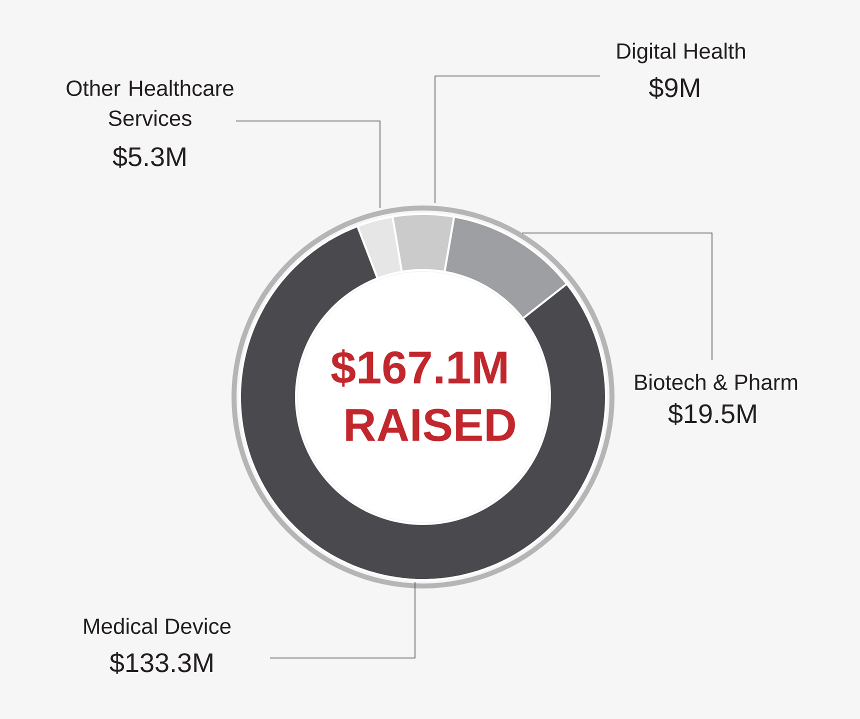 The height and width of the screenshot is (719, 860). I want to click on data-label: $19.5M, so click(712, 414).